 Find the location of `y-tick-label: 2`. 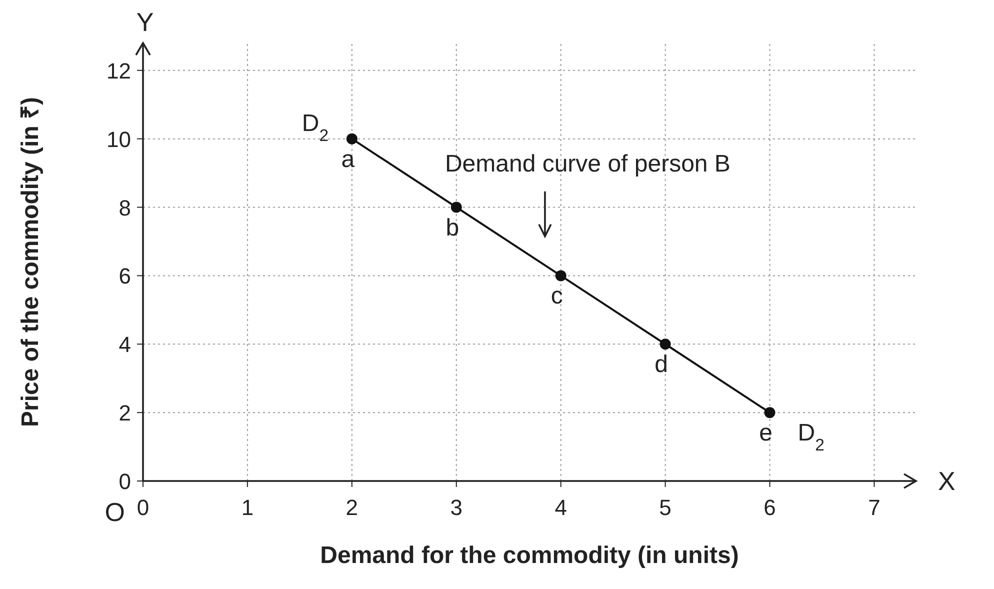

y-tick-label: 2 is located at coordinates (124, 413).